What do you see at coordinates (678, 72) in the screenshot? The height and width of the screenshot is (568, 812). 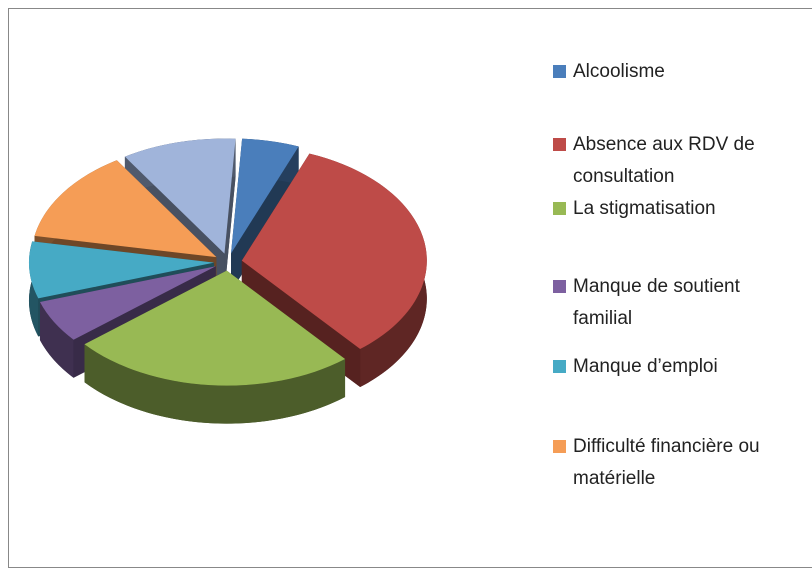 I see `legend-item: Alcoolisme` at bounding box center [678, 72].